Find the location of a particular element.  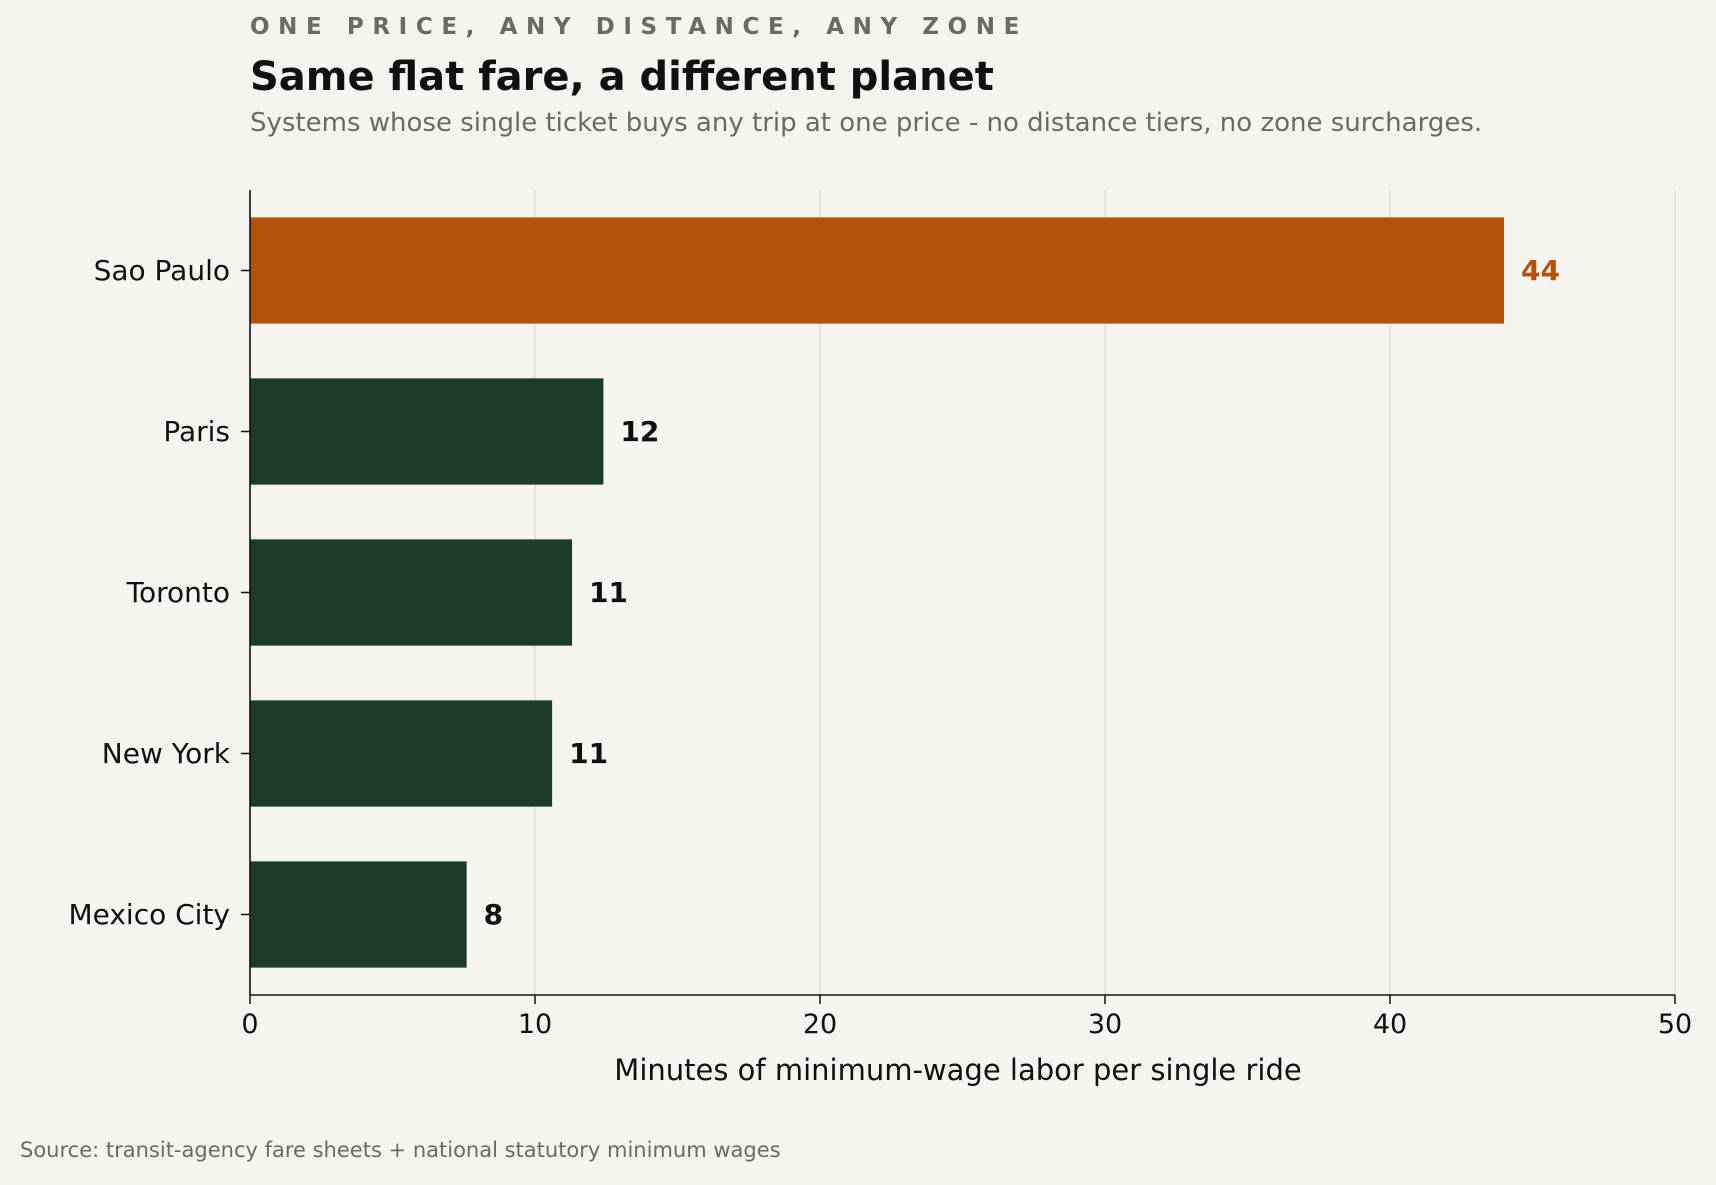

x-tick-label: 20 is located at coordinates (820, 1024).